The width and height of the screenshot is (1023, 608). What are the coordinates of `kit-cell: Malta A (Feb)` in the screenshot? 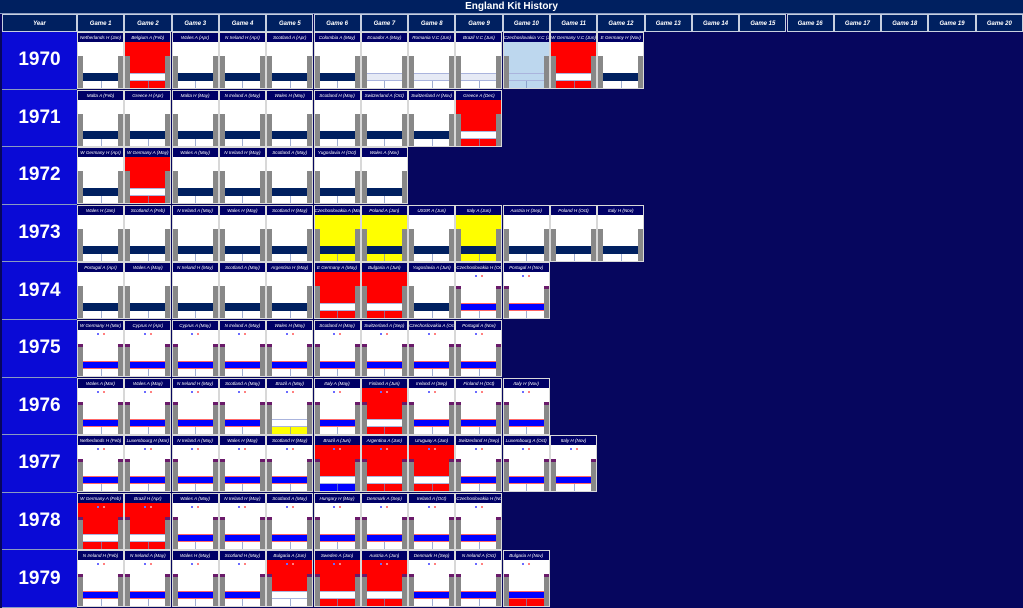 It's located at (100, 118).